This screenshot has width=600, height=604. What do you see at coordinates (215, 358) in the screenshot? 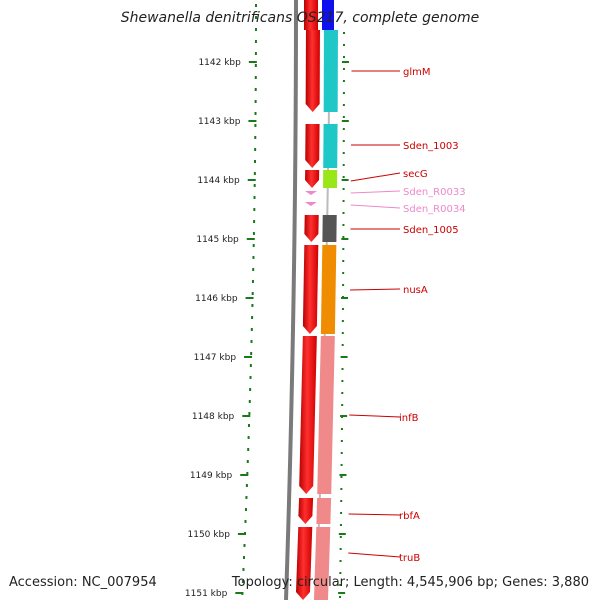
I see `ruler-tick-label: 1147 kbp` at bounding box center [215, 358].